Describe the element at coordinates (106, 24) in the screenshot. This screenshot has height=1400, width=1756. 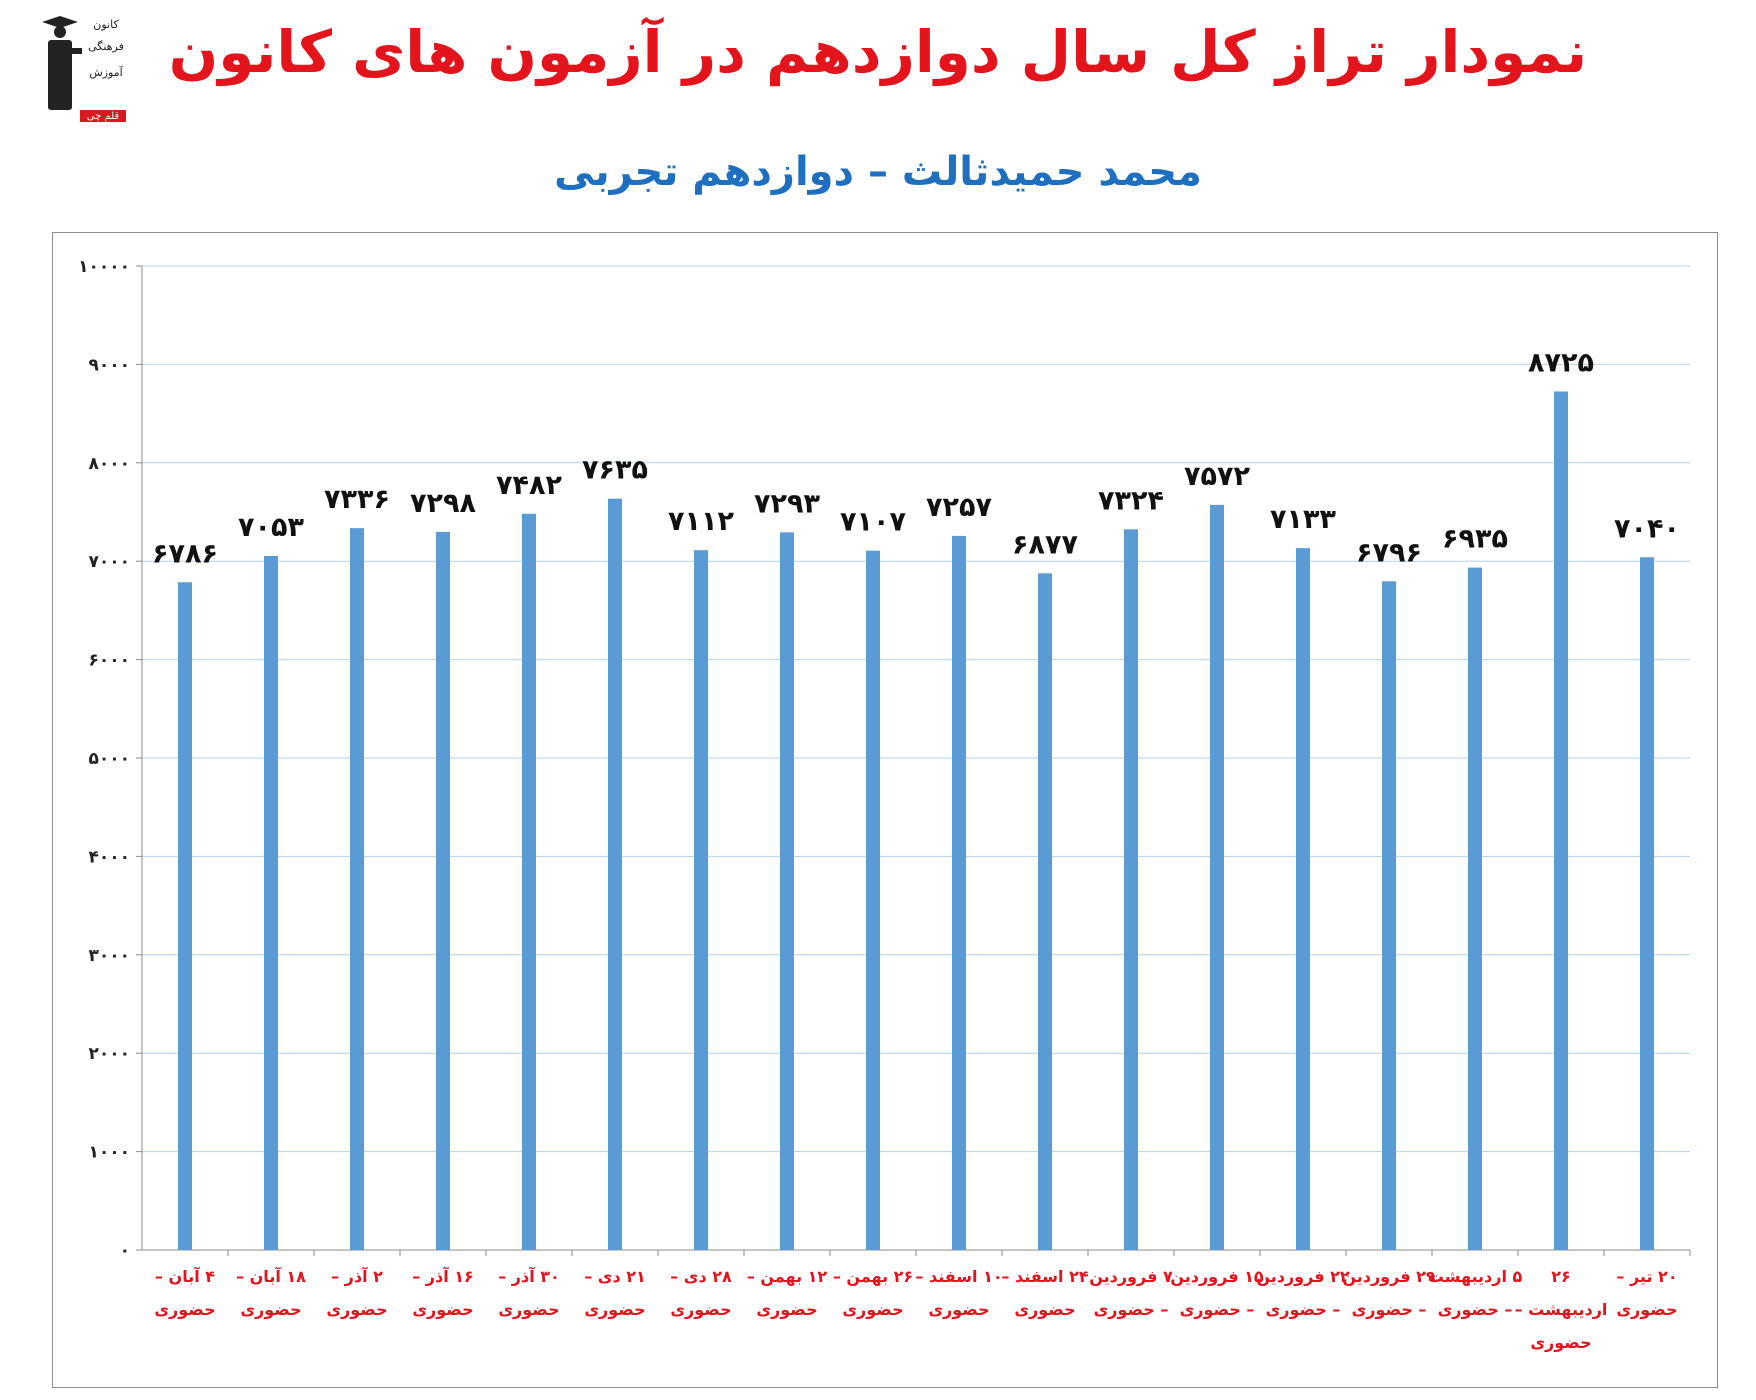
I see `logo-text-line-1: کانون` at that location.